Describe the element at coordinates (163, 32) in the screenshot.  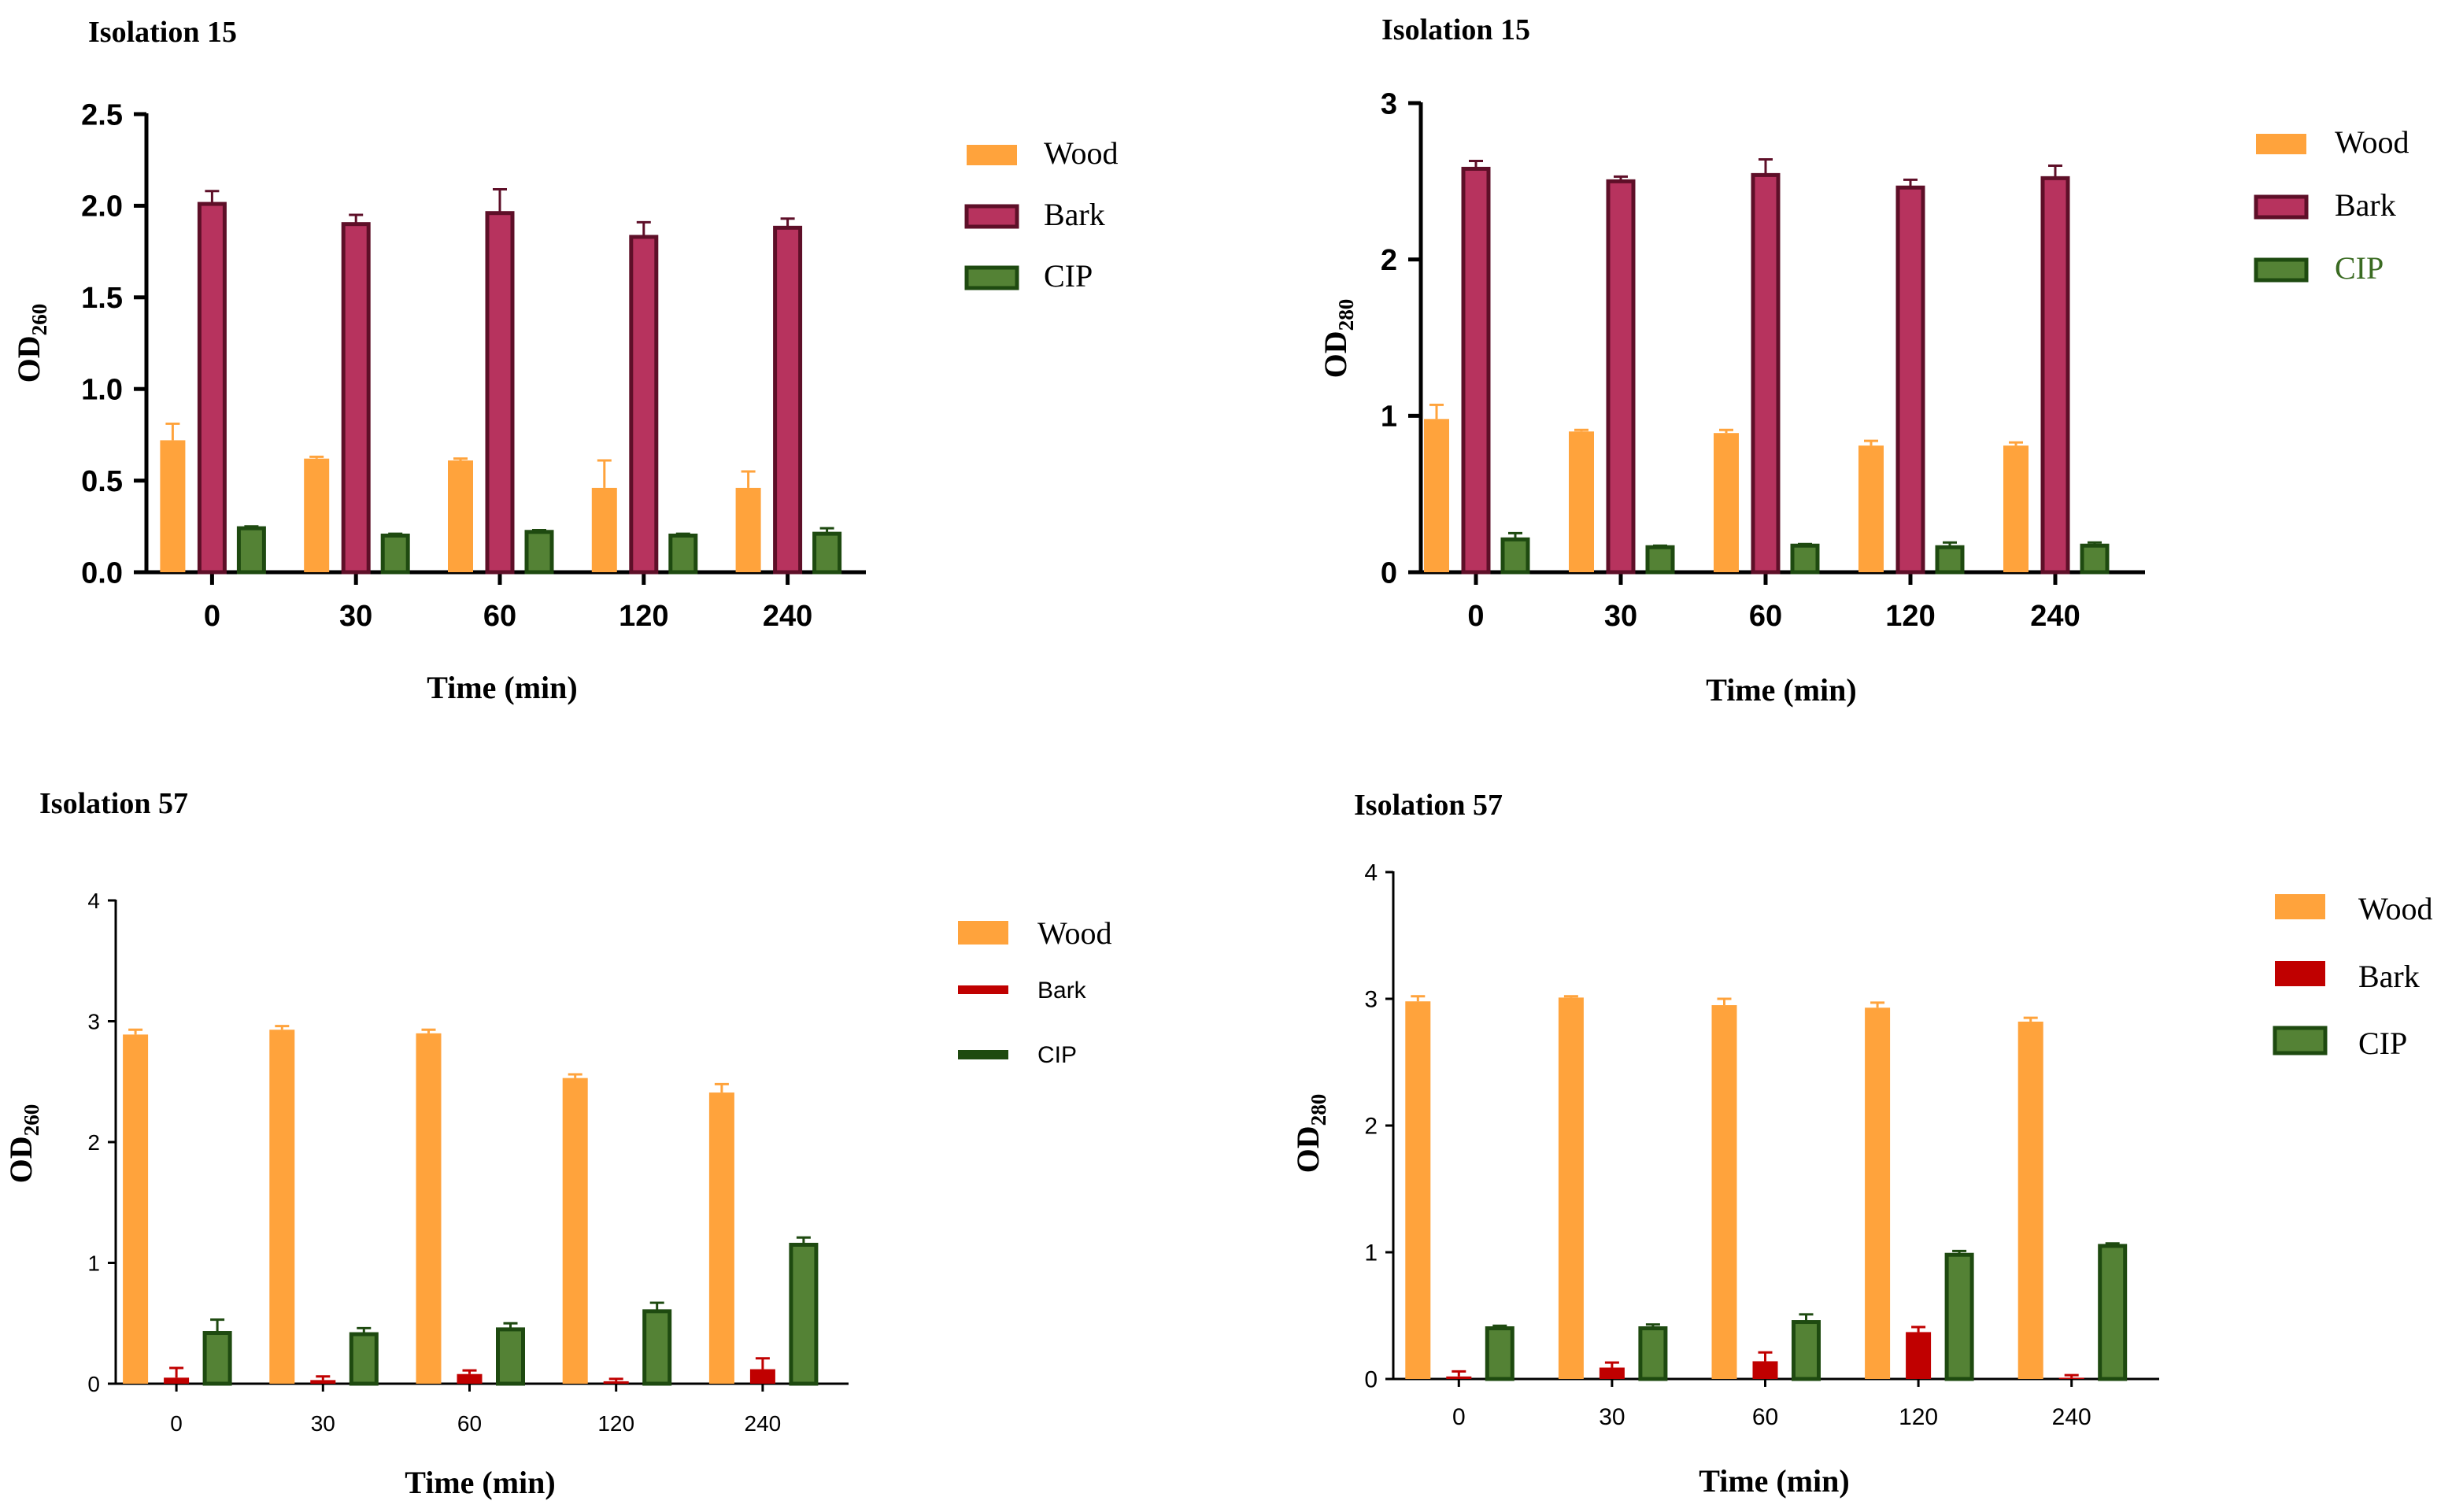
I see `chart-title: Isolation 15` at that location.